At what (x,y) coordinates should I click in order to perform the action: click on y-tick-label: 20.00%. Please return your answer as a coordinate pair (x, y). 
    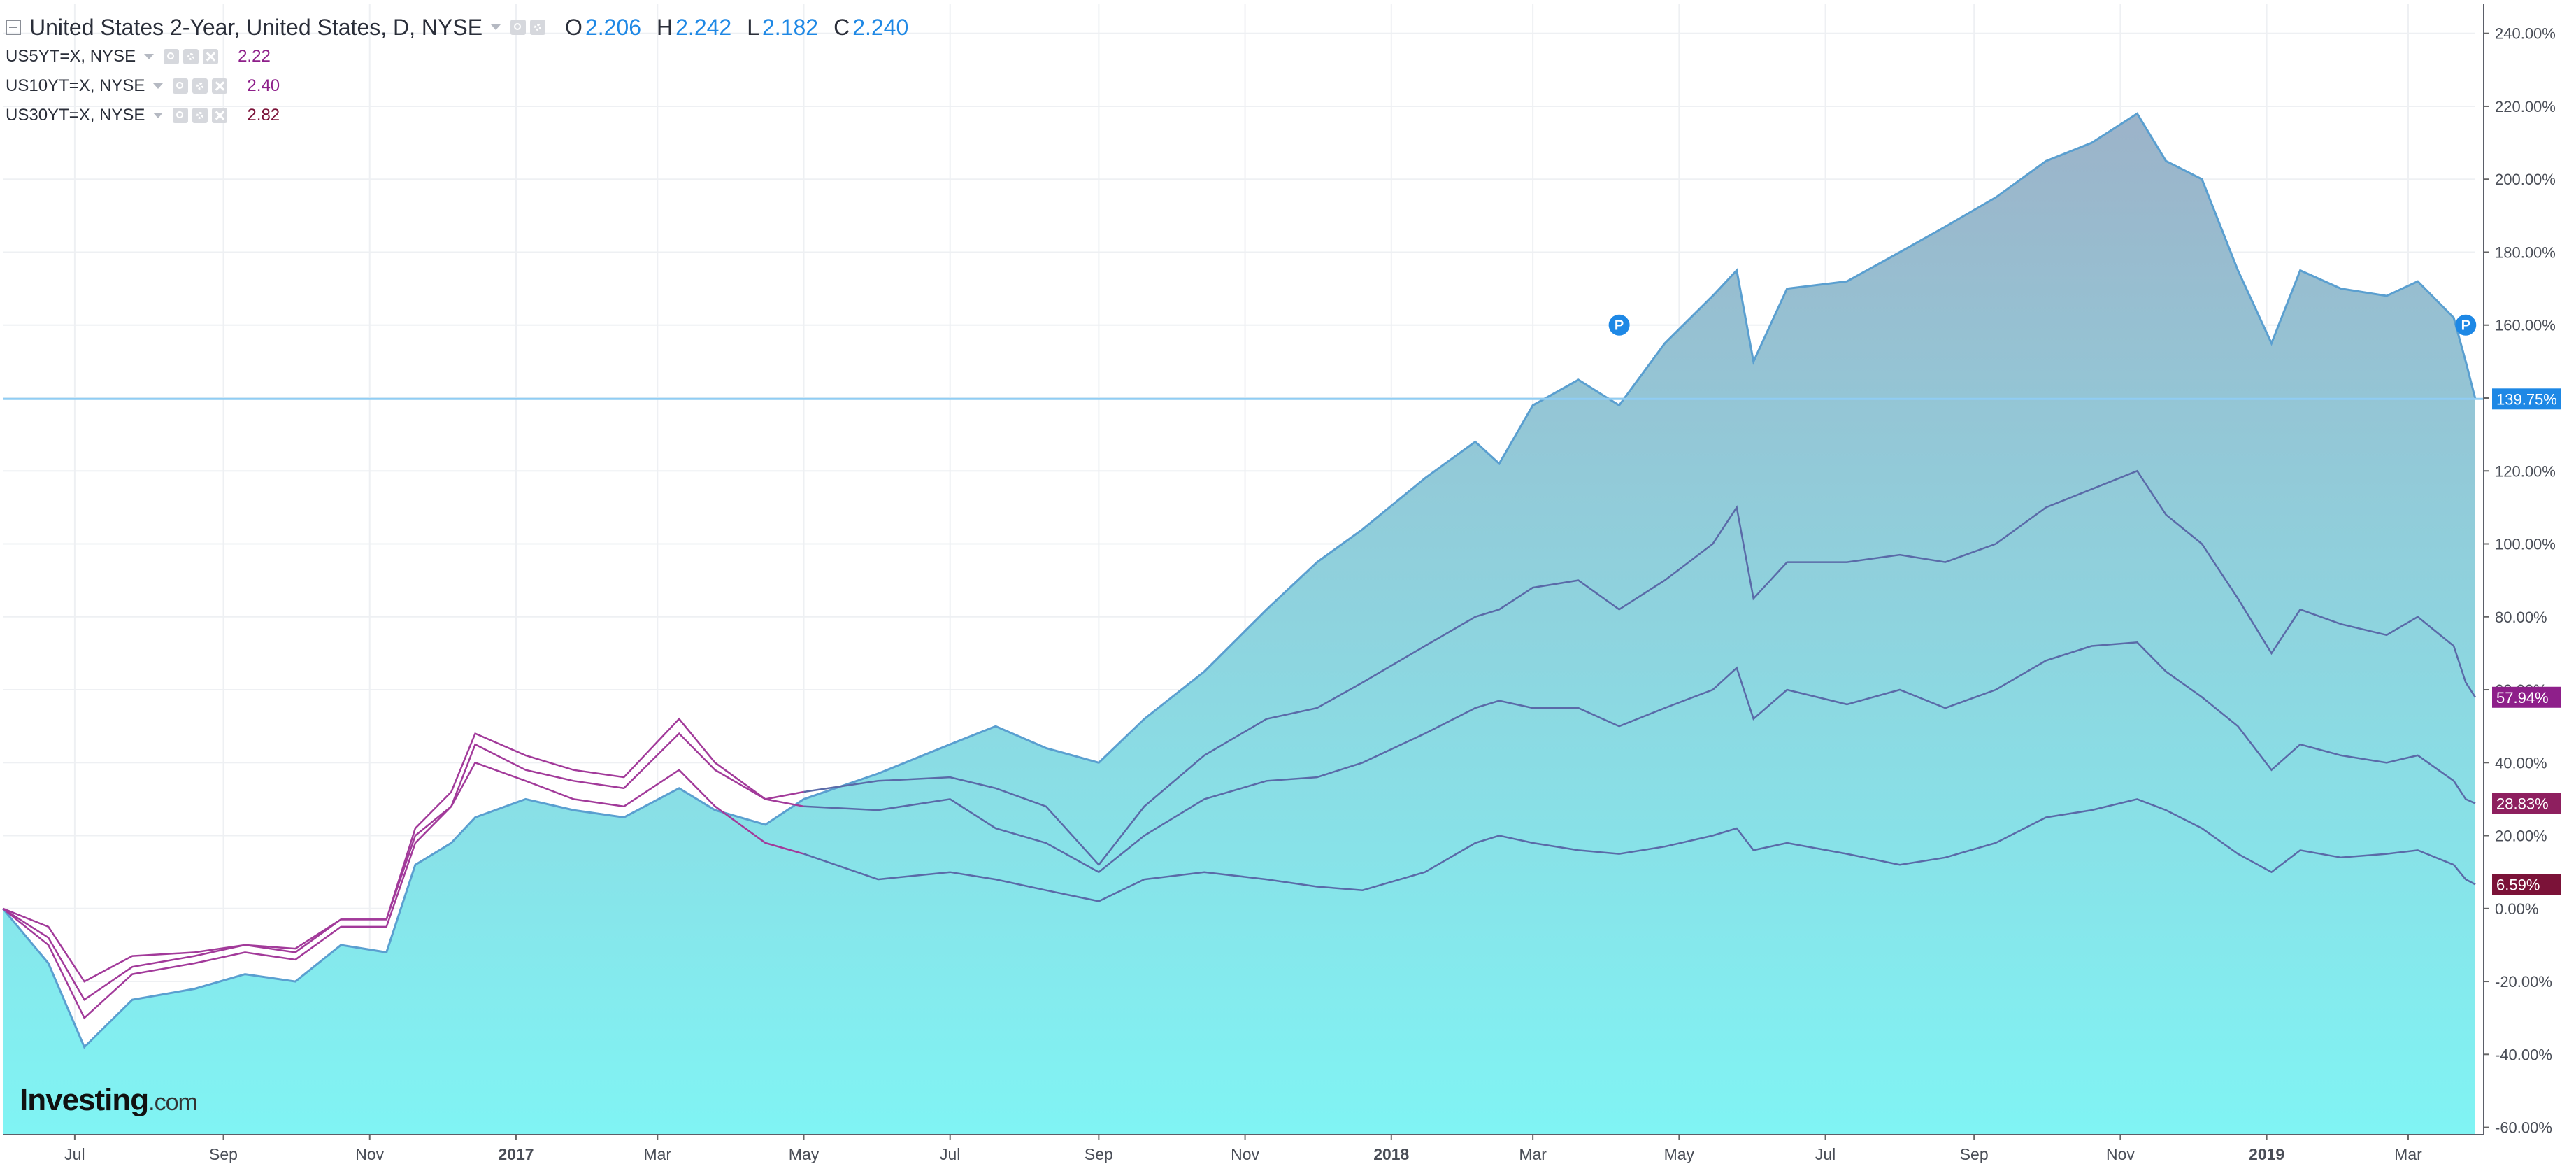
    Looking at the image, I should click on (2521, 836).